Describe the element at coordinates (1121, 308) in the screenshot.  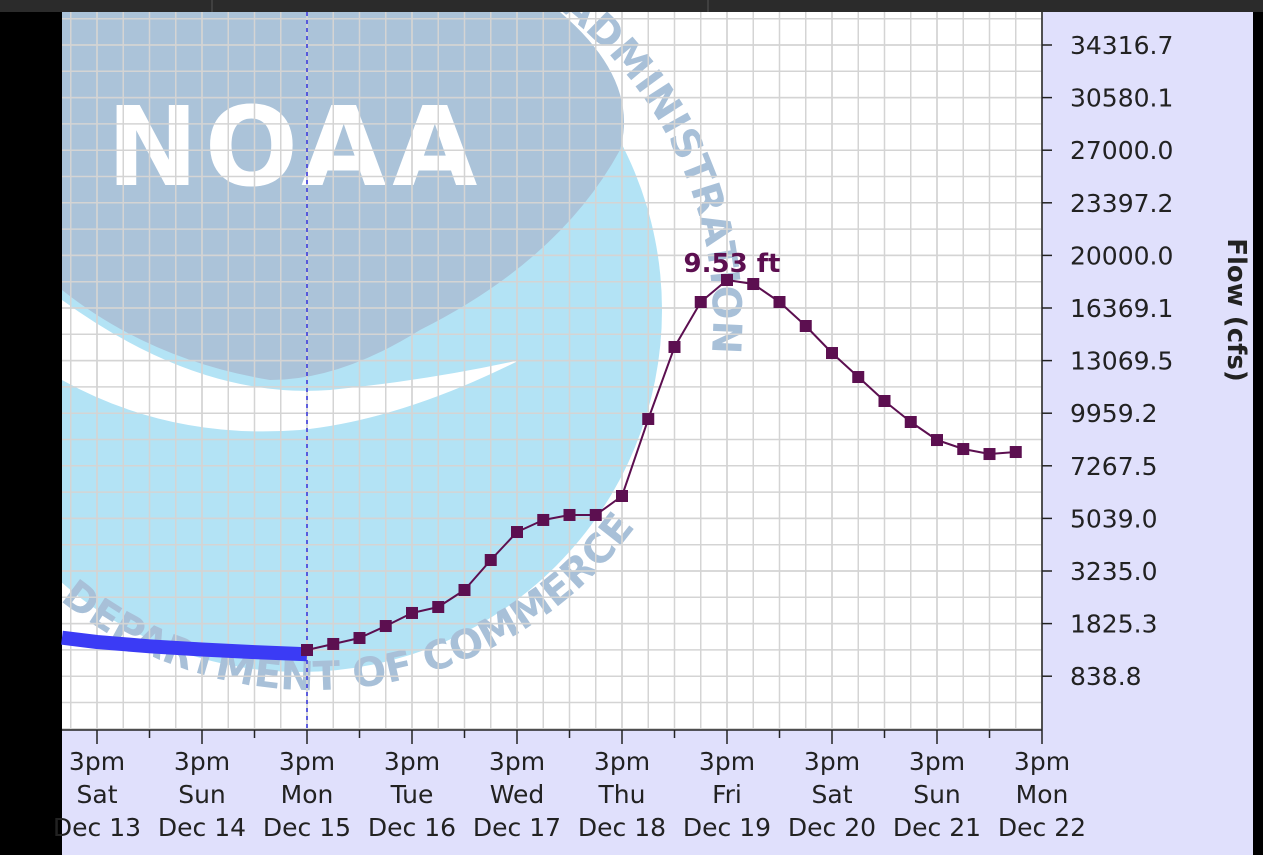
I see `y-tick-label: 16369.1` at that location.